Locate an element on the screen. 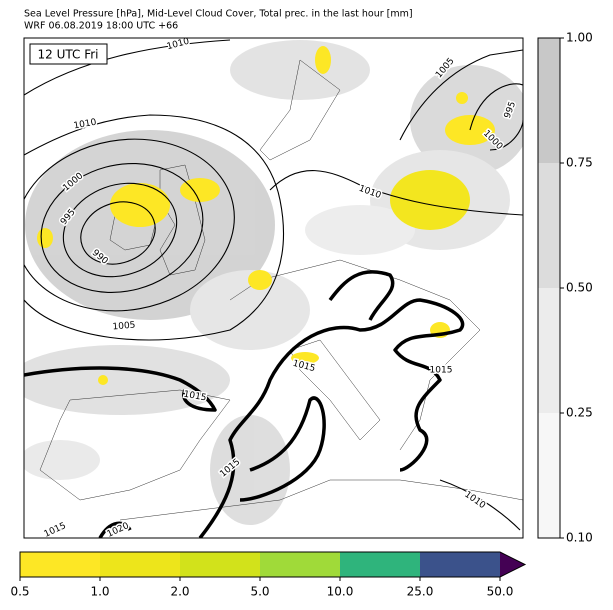 Image resolution: width=613 pixels, height=610 pixels. colorbar-tick-label: 0.5 is located at coordinates (19, 592).